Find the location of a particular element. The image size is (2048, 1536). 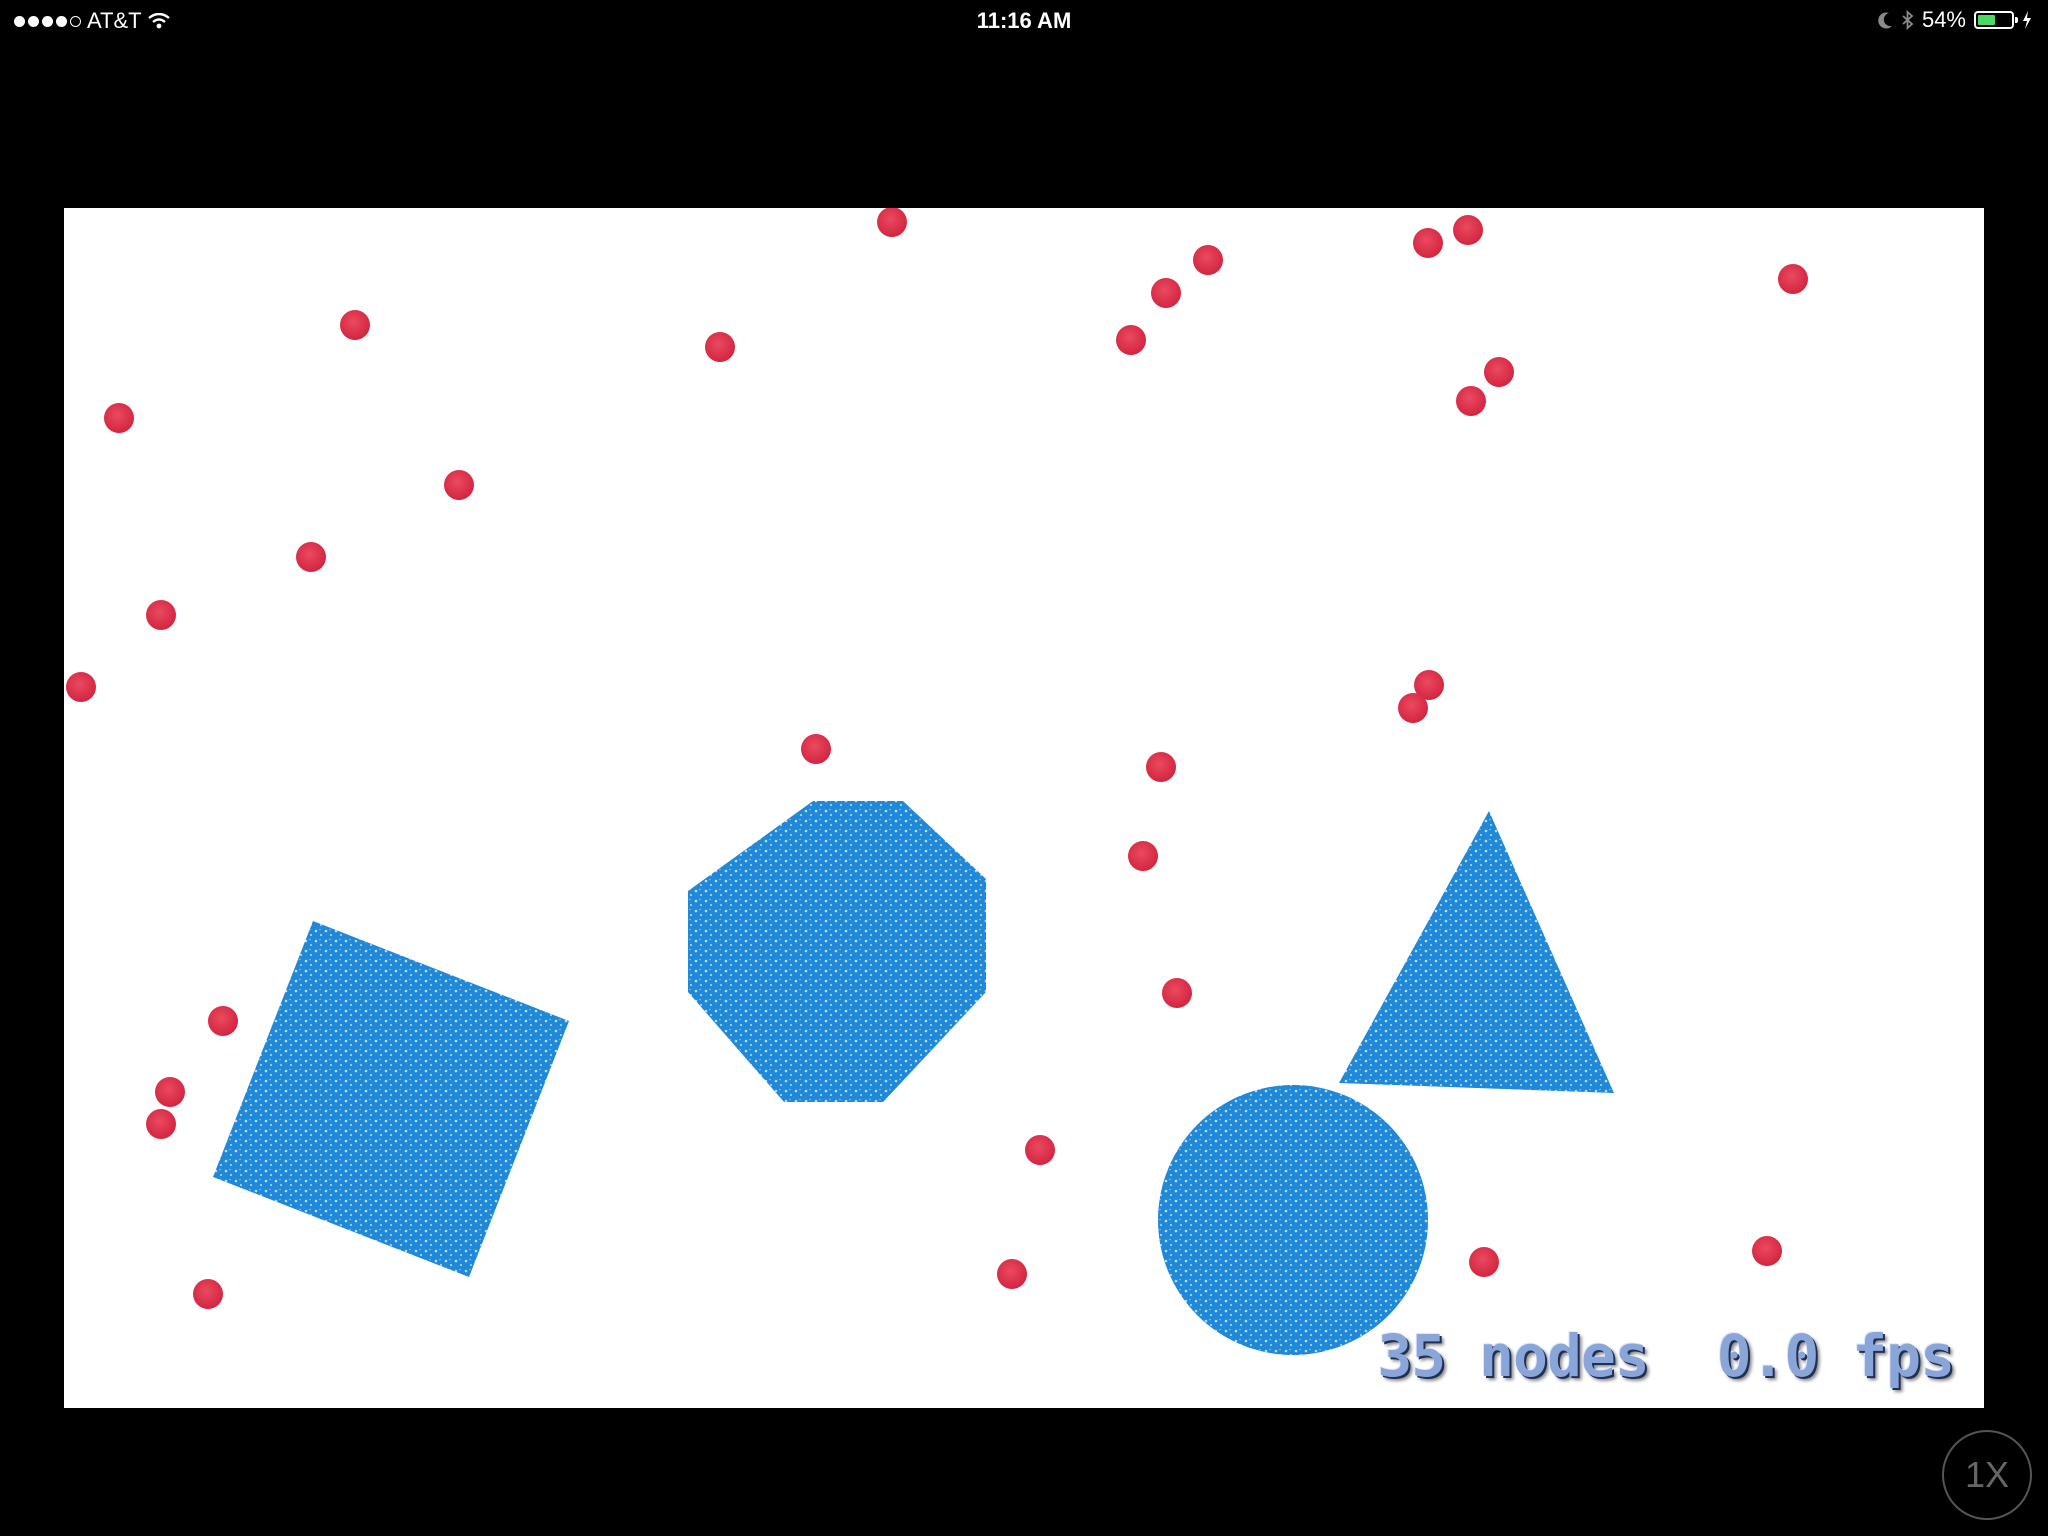

octagon-shape is located at coordinates (837, 951).